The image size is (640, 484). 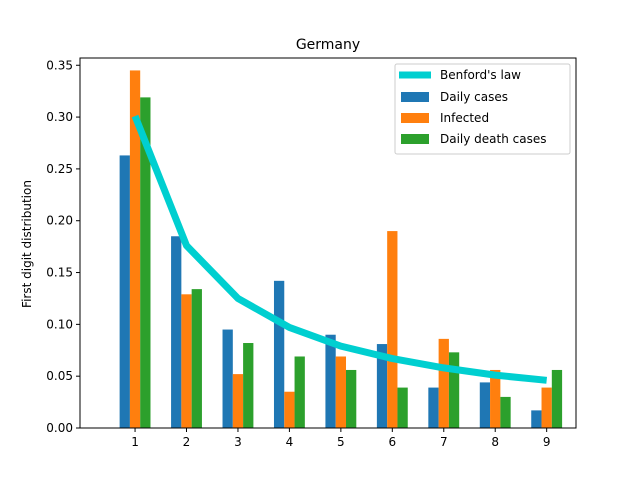 I want to click on x-tick-label-9: 9, so click(x=547, y=442).